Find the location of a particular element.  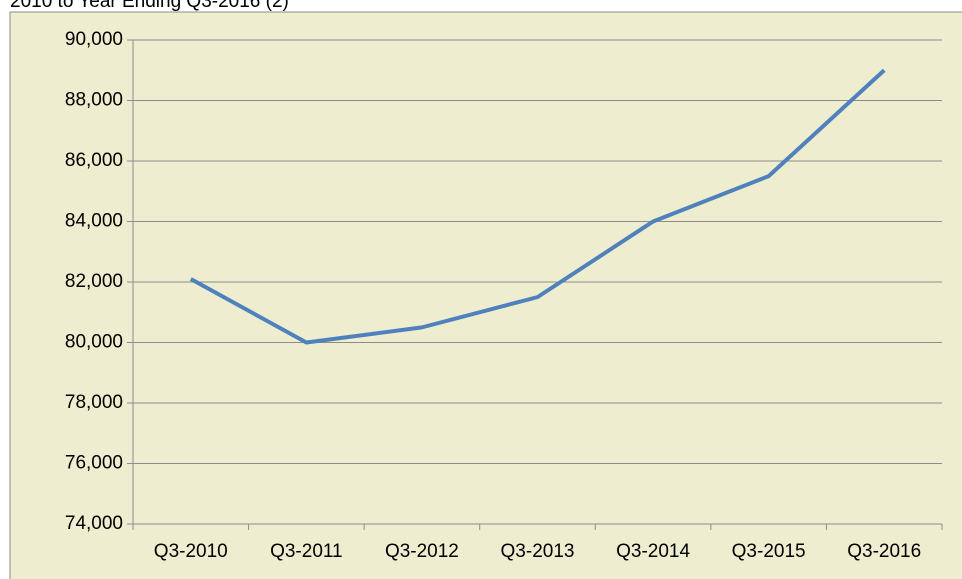

y-tick-label: 76,000 is located at coordinates (94, 463).